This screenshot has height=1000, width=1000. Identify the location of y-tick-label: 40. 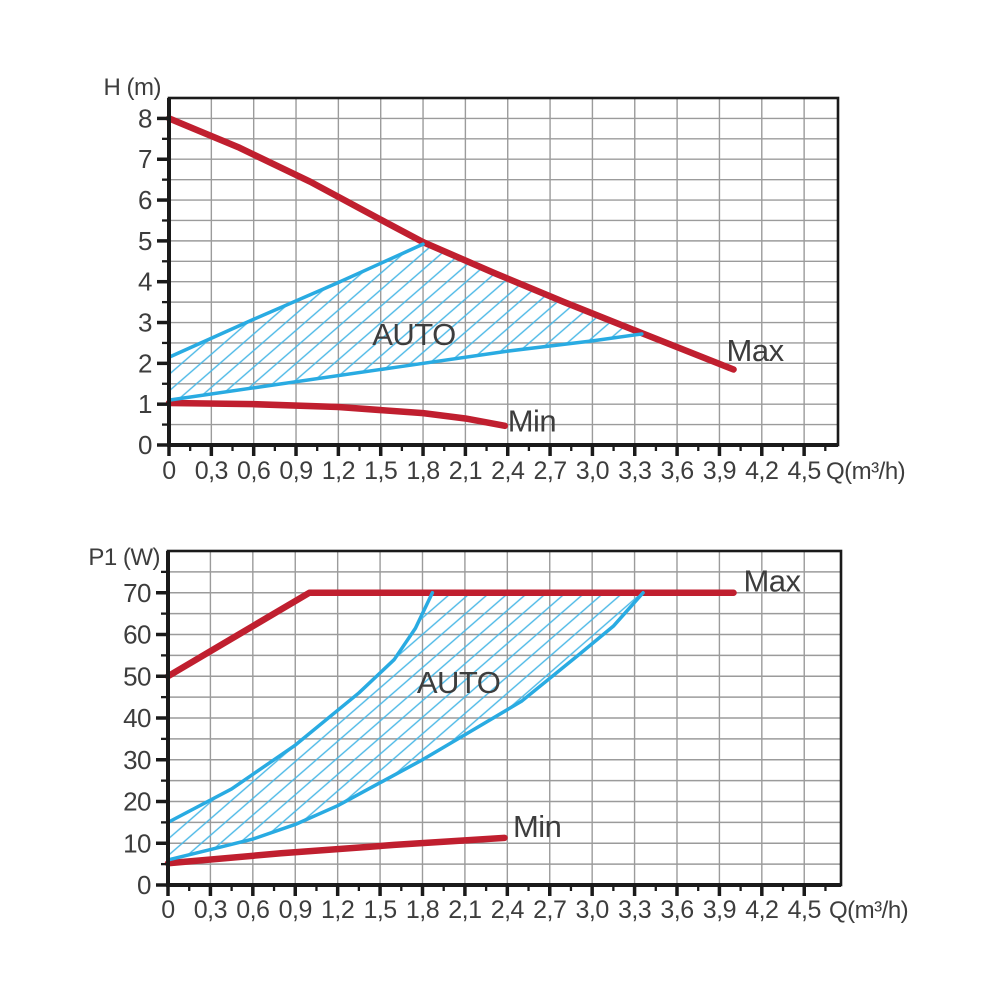
(137, 718).